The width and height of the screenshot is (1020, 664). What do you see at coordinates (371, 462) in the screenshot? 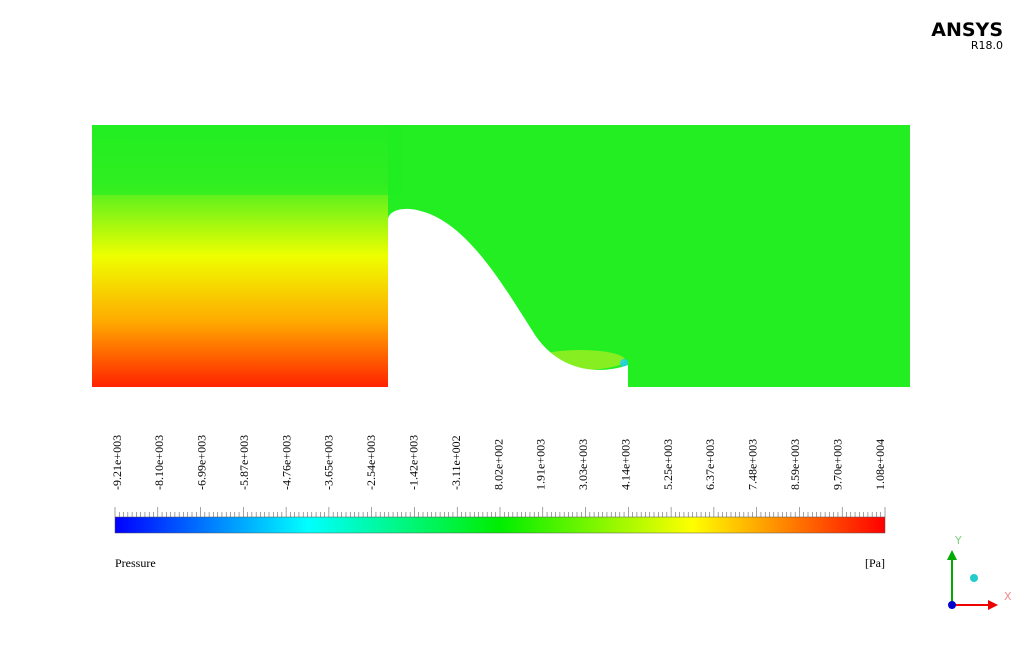
I see `legend-tick-label: -2.54e+003` at bounding box center [371, 462].